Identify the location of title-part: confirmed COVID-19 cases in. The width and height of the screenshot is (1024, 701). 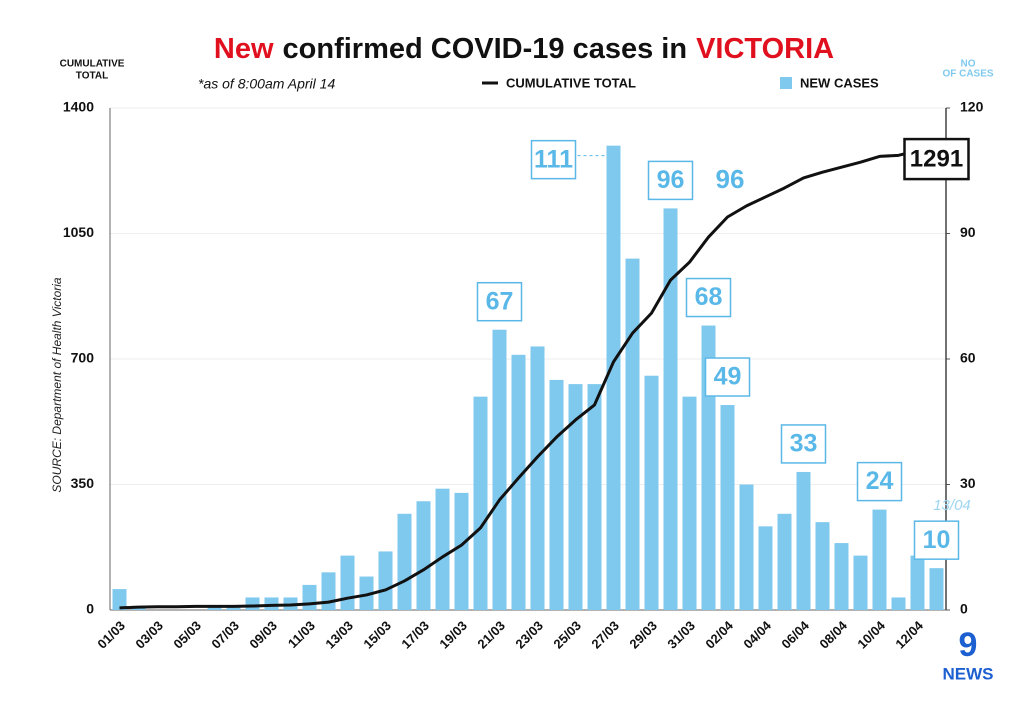
(485, 49).